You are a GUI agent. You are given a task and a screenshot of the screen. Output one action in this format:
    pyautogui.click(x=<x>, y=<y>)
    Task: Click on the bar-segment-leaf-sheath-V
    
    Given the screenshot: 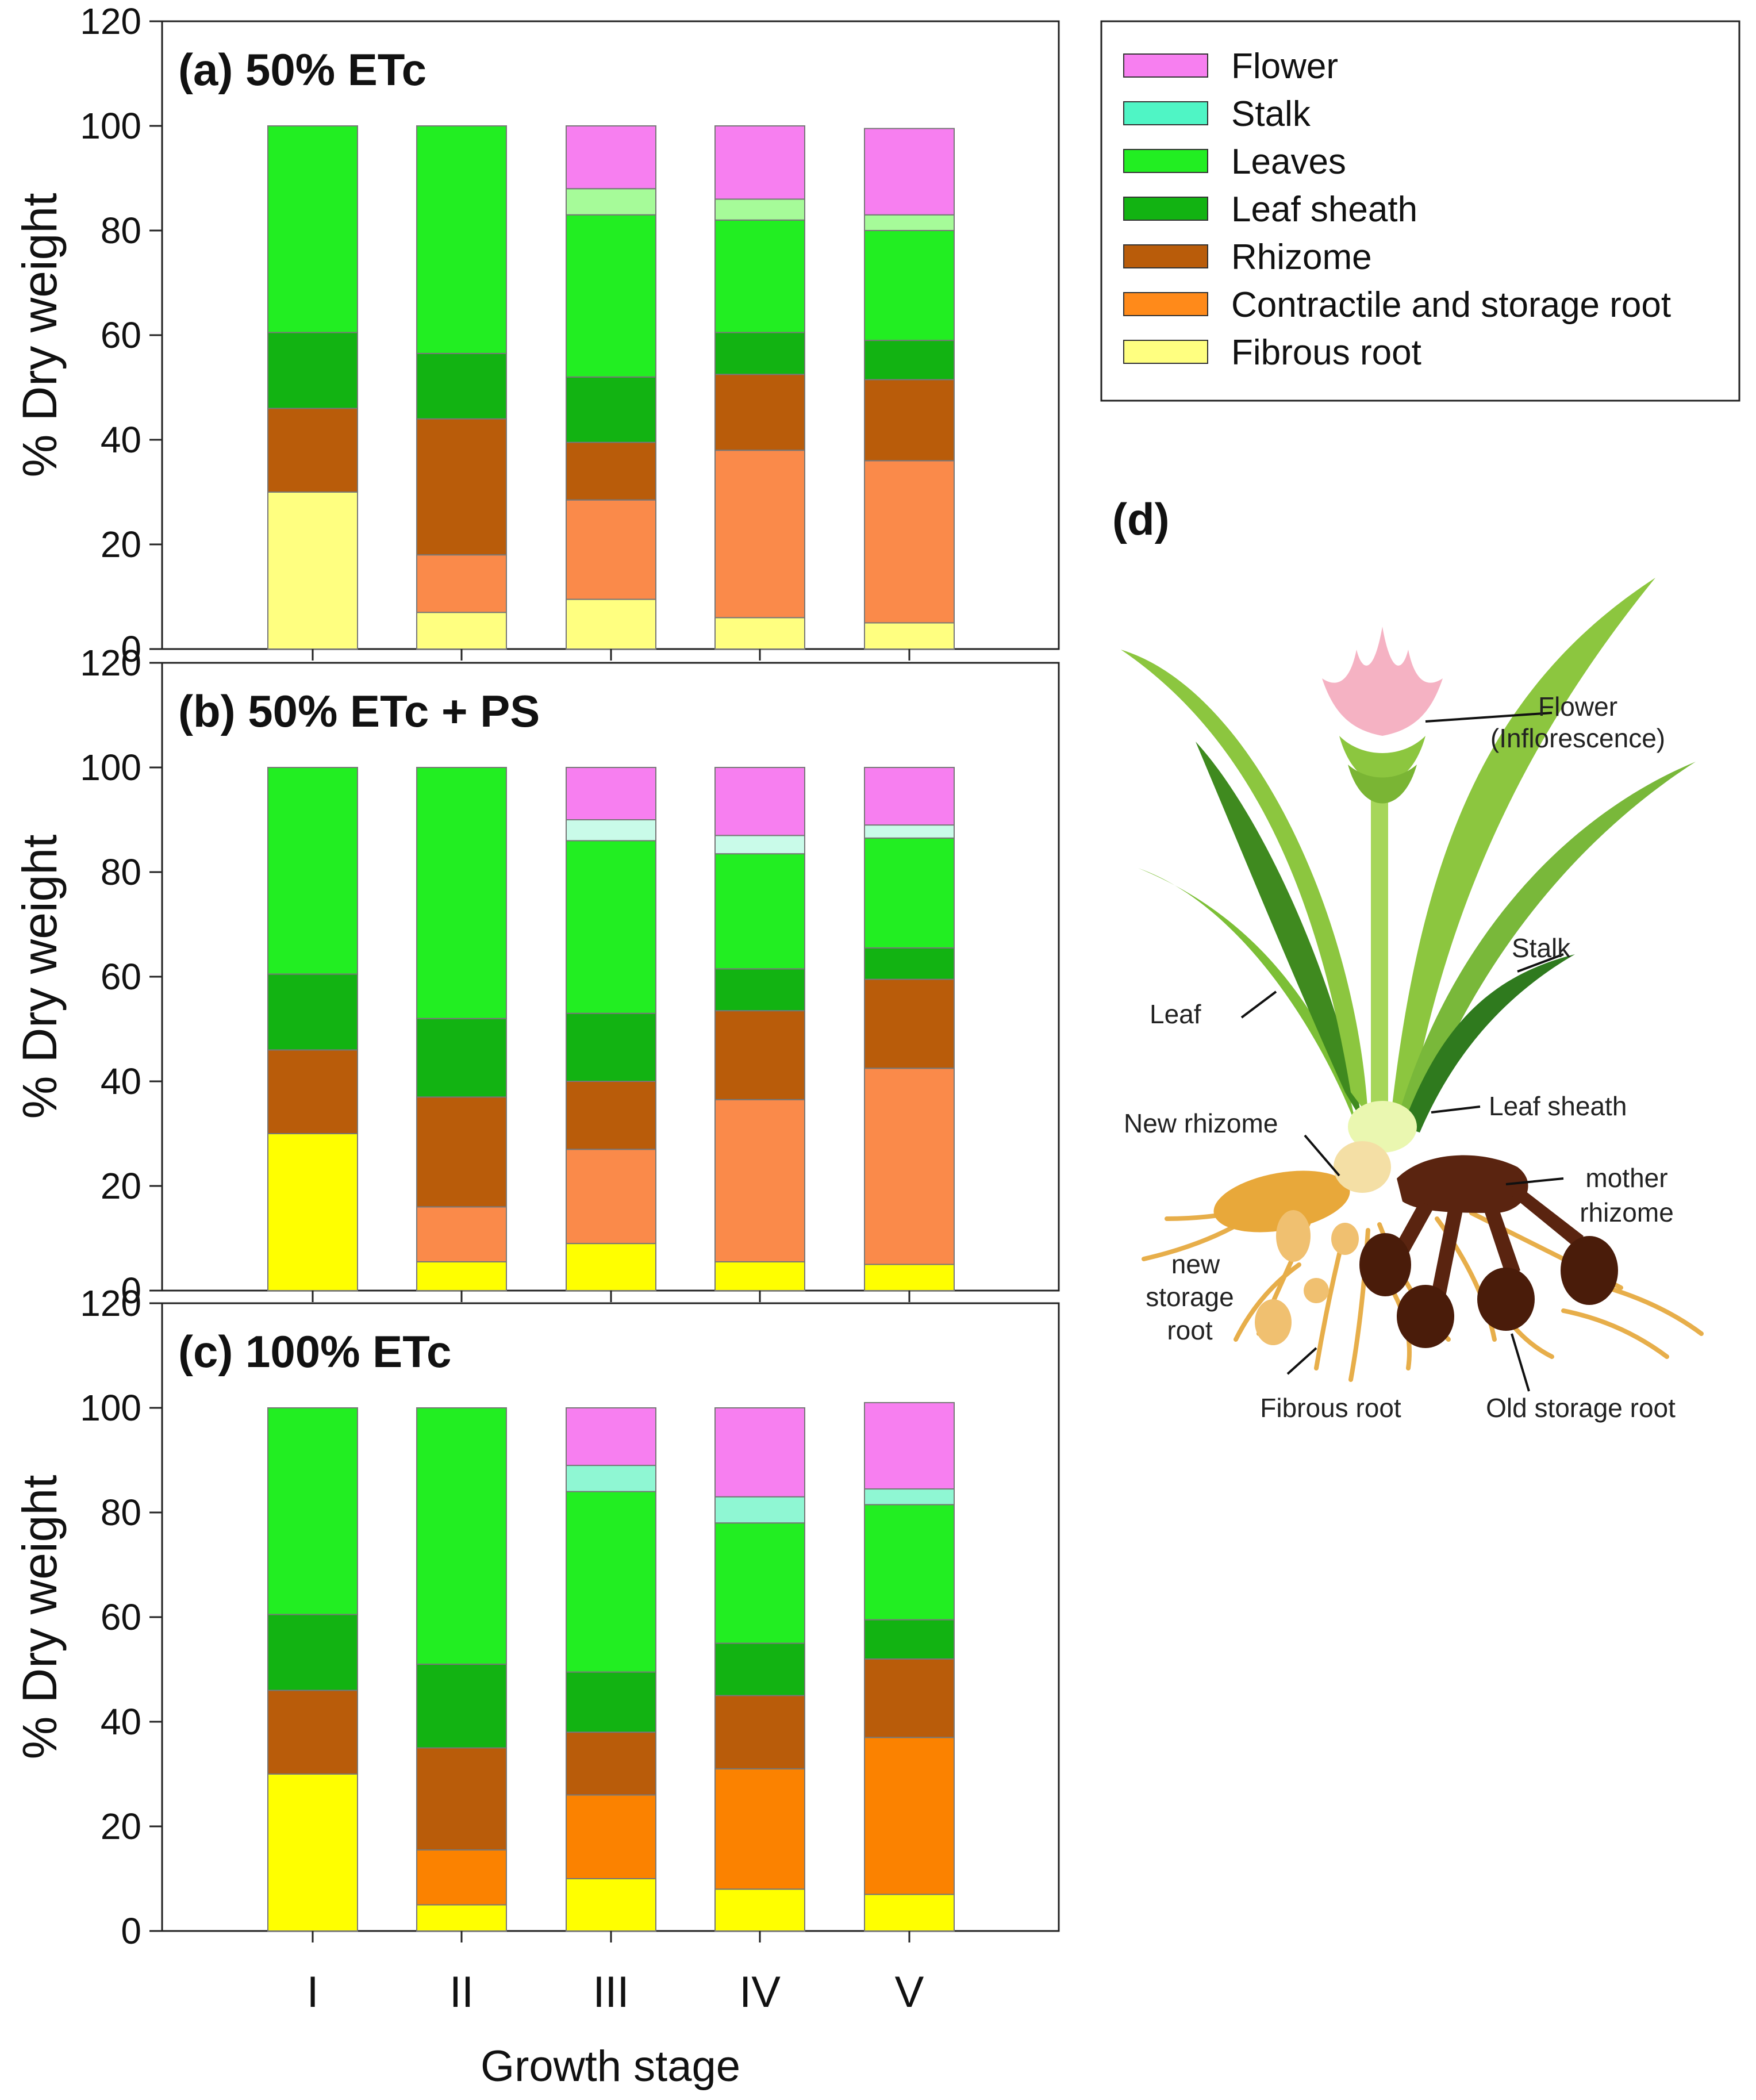 What is the action you would take?
    pyautogui.click(x=909, y=963)
    